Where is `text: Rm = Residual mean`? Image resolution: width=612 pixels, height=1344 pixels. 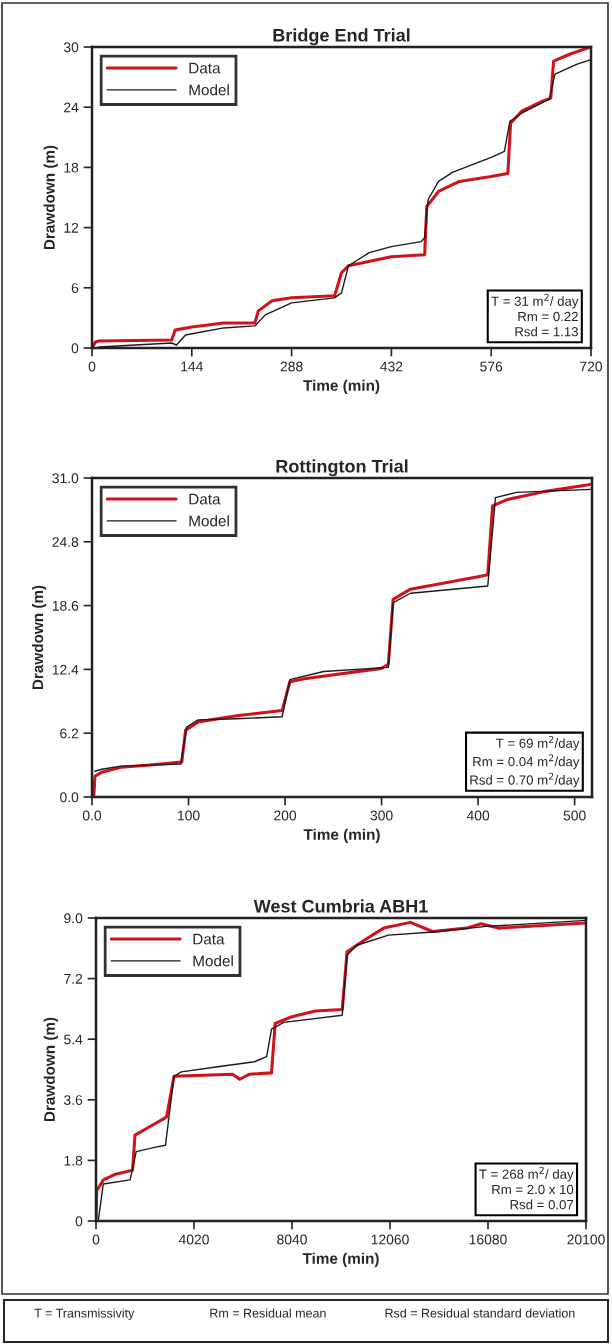
text: Rm = Residual mean is located at coordinates (268, 1313).